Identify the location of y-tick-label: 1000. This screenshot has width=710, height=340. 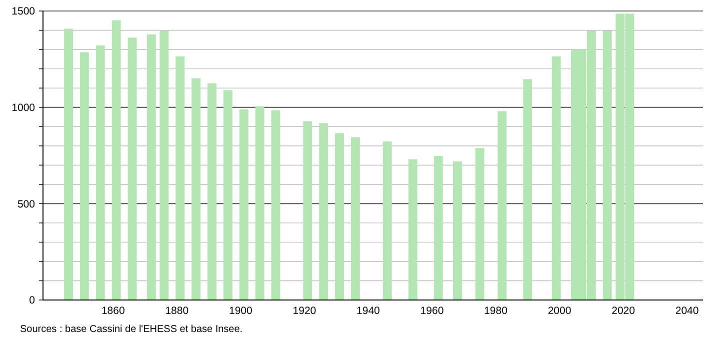
(24, 108).